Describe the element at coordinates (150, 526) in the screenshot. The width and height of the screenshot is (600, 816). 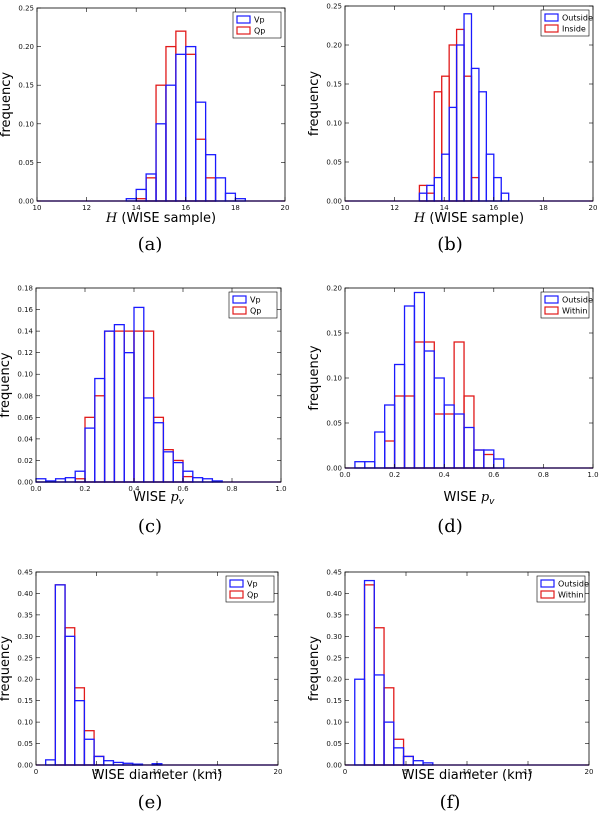
I see `caption-c: (c)` at that location.